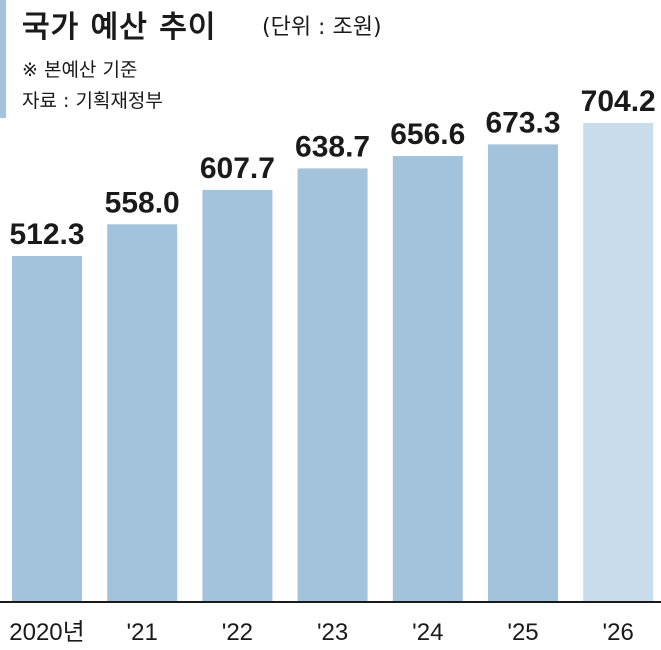 The height and width of the screenshot is (650, 661). I want to click on value-label-2: 607.7, so click(237, 168).